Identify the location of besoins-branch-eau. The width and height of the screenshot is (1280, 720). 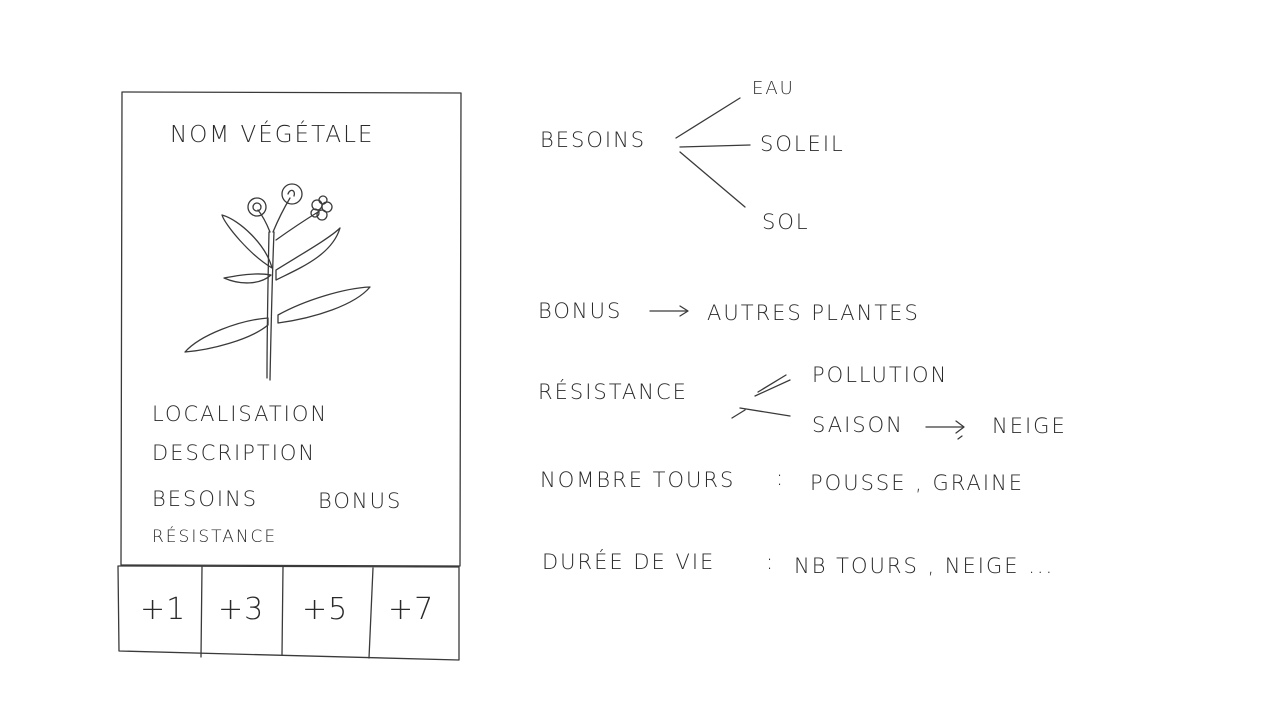
(708, 118).